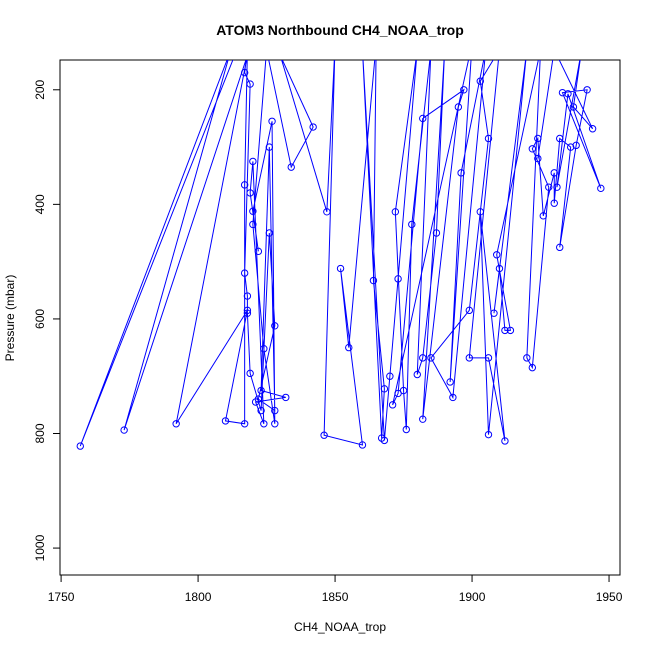 This screenshot has height=655, width=650. What do you see at coordinates (61, 597) in the screenshot?
I see `x-tick-label: 1750` at bounding box center [61, 597].